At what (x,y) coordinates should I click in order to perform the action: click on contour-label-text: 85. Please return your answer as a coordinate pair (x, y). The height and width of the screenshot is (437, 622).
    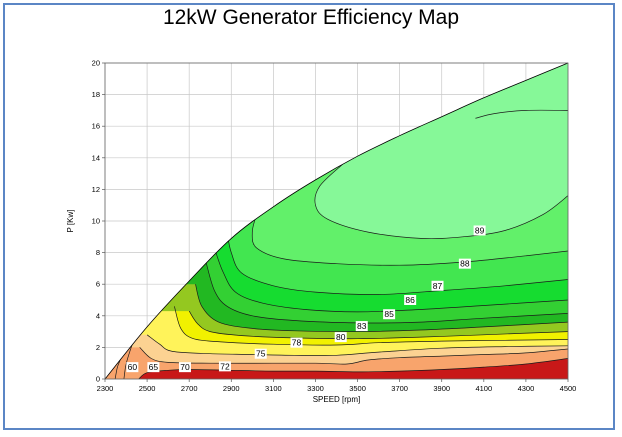
    Looking at the image, I should click on (389, 314).